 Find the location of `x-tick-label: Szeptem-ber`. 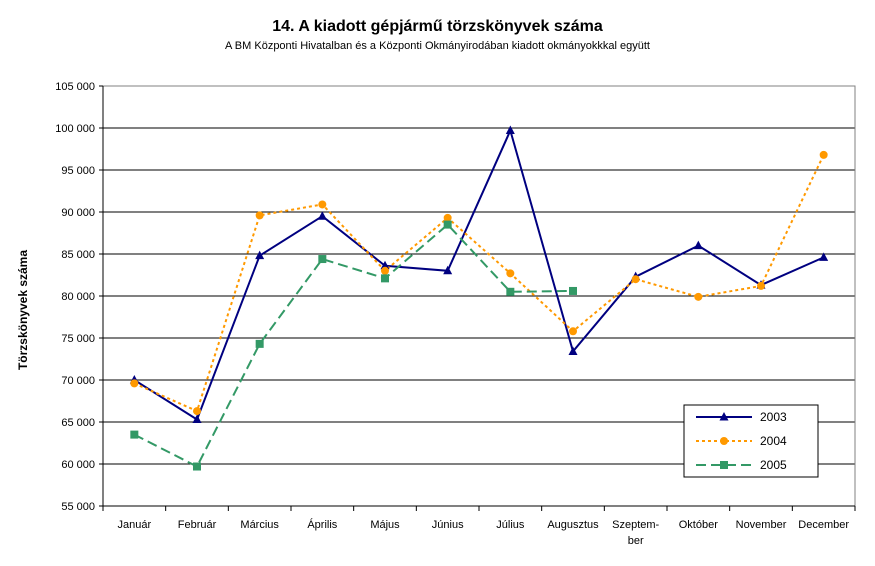

x-tick-label: Szeptem-ber is located at coordinates (635, 533).